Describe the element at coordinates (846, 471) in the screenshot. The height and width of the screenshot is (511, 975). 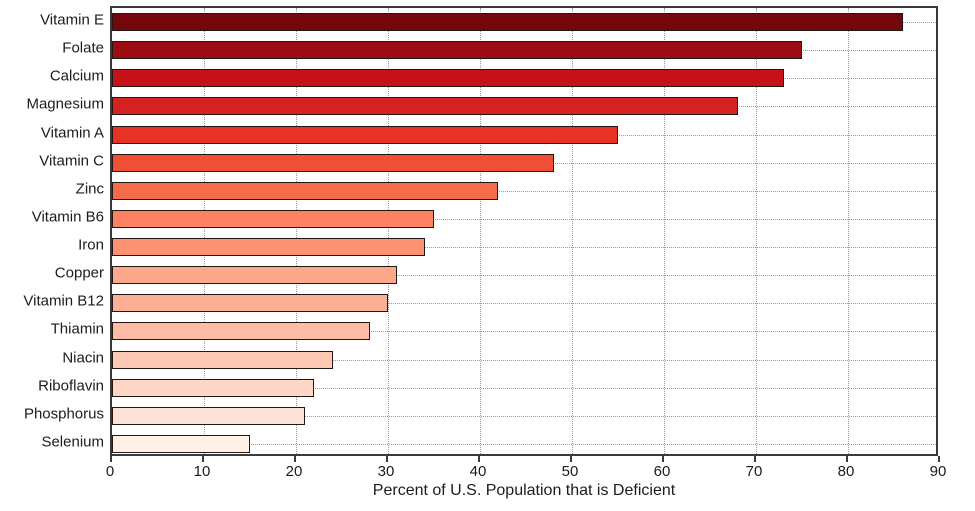
I see `x-axis-tick-label: 80` at that location.